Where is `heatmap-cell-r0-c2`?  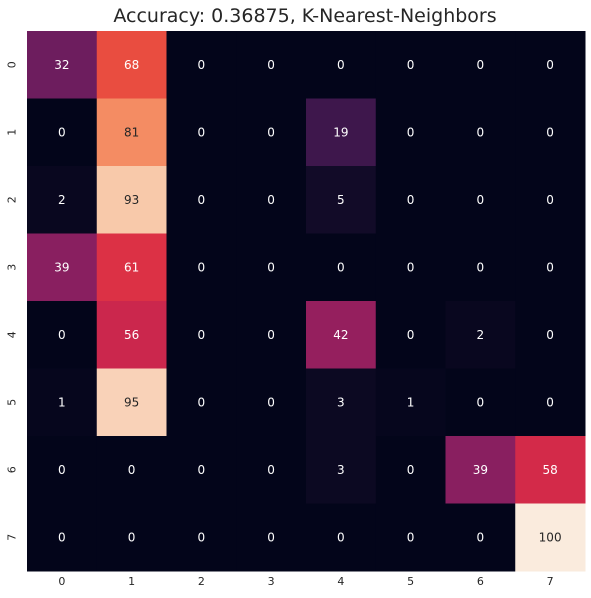 heatmap-cell-r0-c2 is located at coordinates (201, 65).